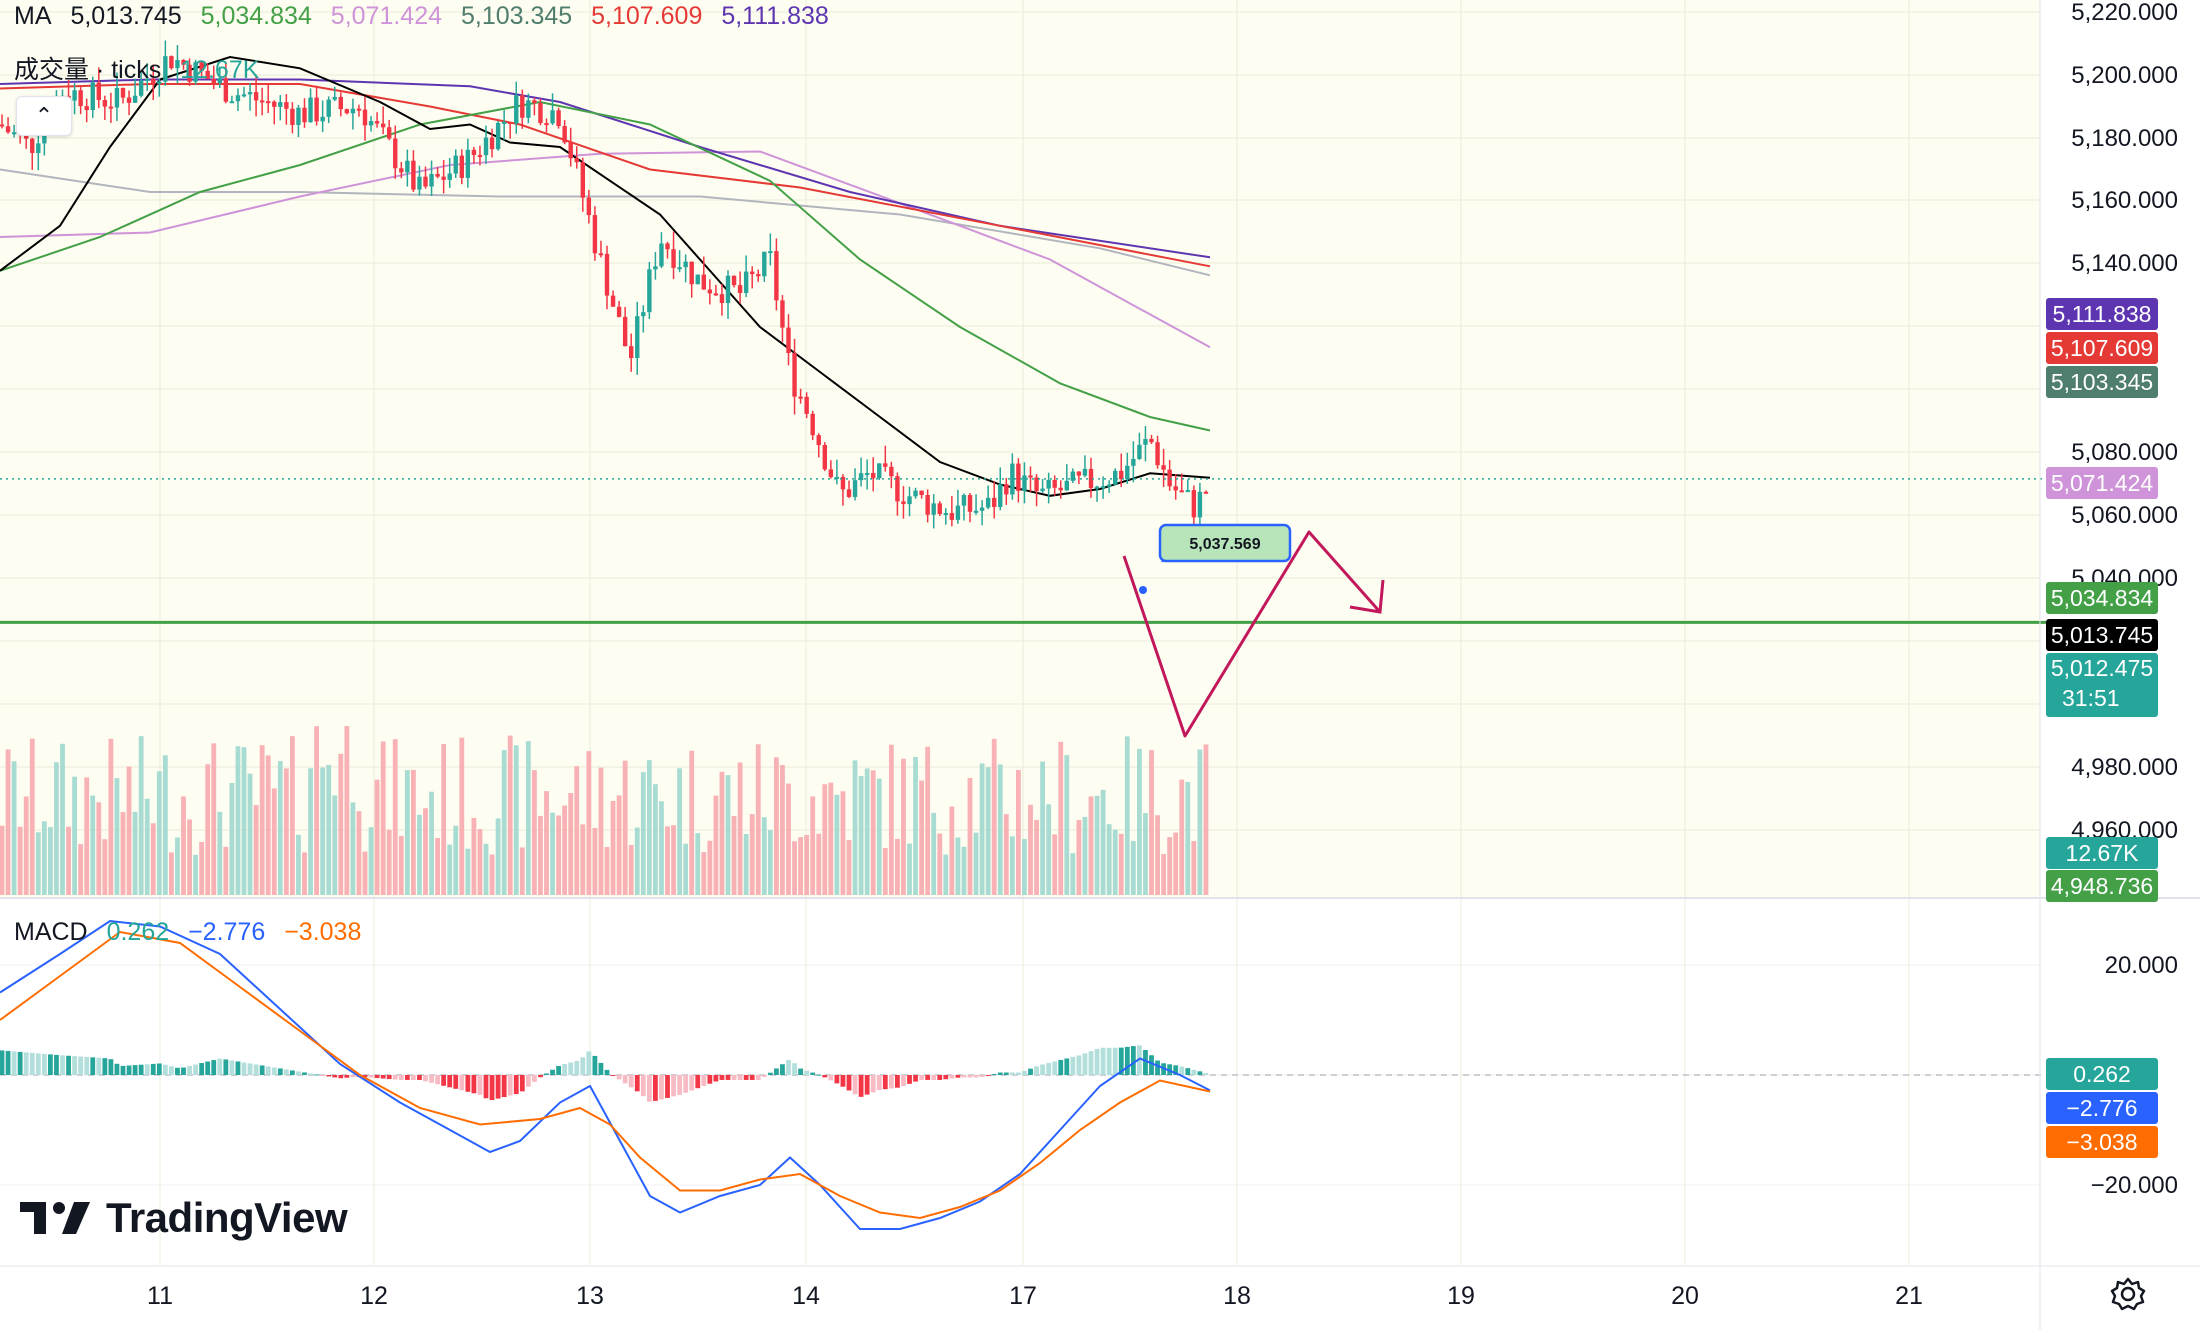  What do you see at coordinates (1685, 1296) in the screenshot?
I see `time-axis-label: 20` at bounding box center [1685, 1296].